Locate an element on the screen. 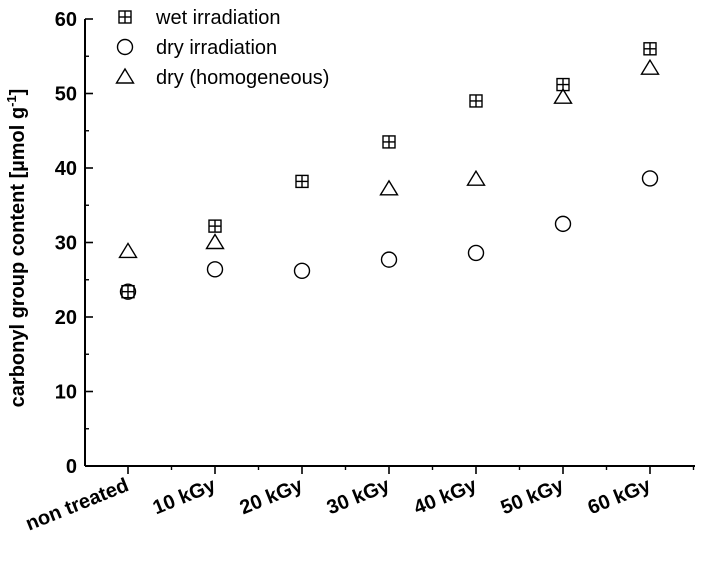  legend-label: dry (homogeneous) is located at coordinates (242, 78).